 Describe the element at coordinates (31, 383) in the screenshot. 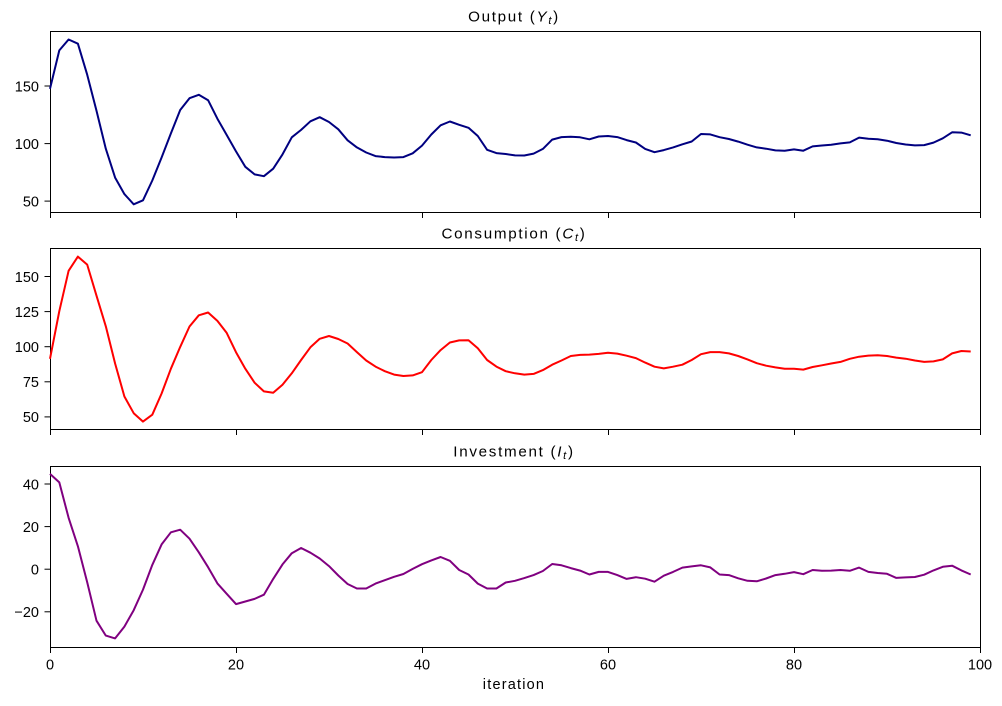

I see `svg-text: 75` at that location.